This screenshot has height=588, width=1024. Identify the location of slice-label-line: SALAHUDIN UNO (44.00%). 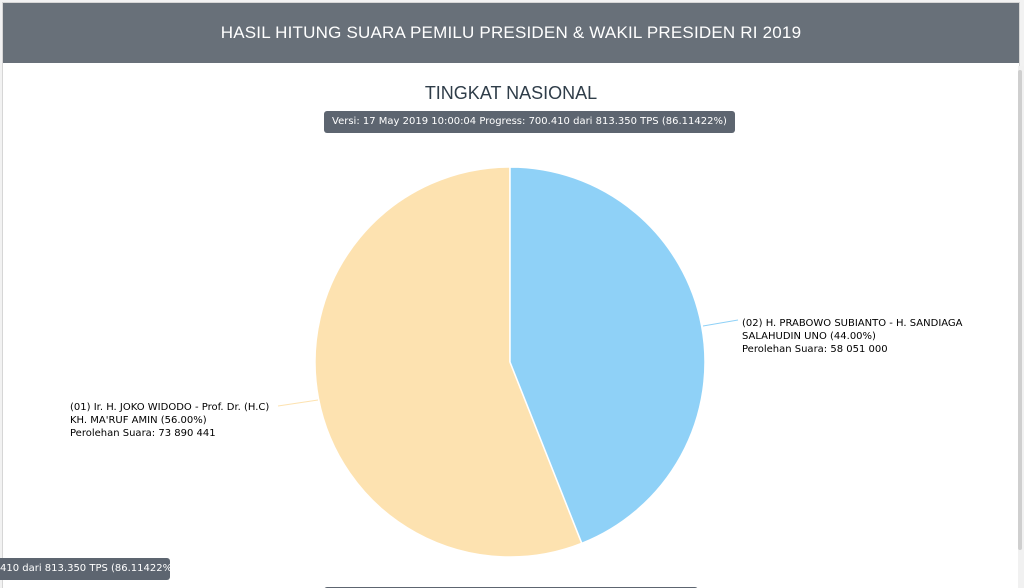
(809, 336).